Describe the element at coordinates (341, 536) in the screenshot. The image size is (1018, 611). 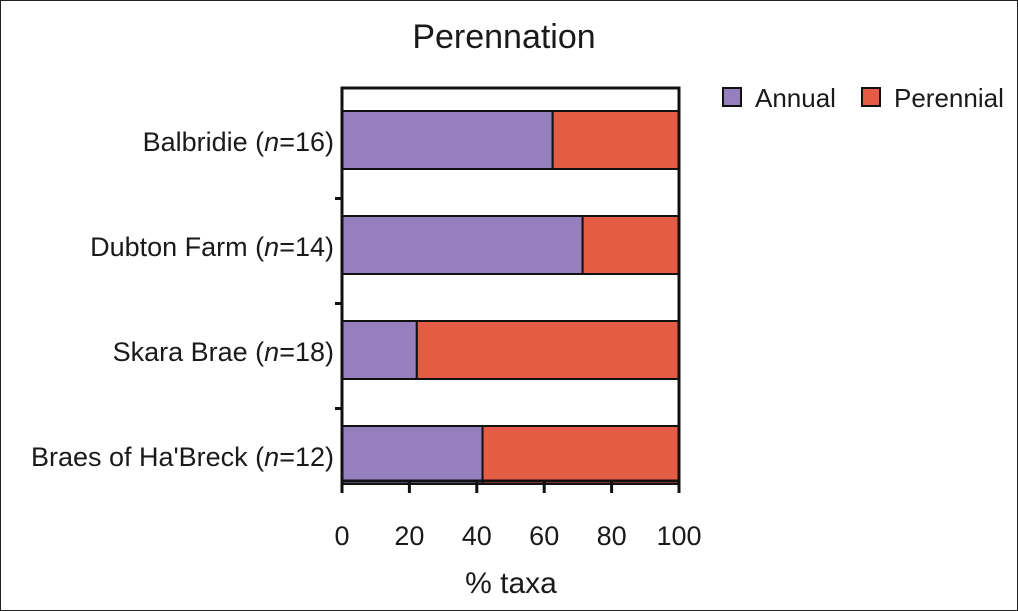
I see `x-tick-label-0: 0` at that location.